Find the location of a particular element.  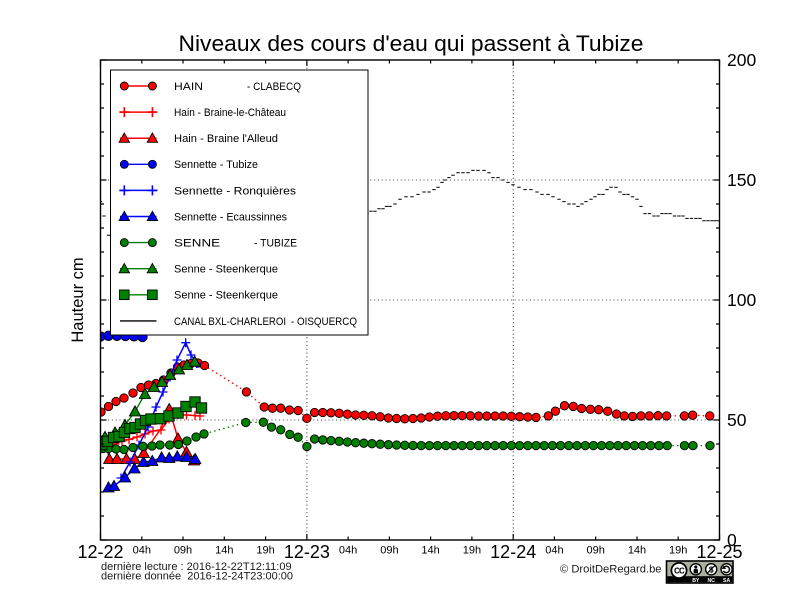

svg-text: Sennette - Ecaussinnes is located at coordinates (230, 217).